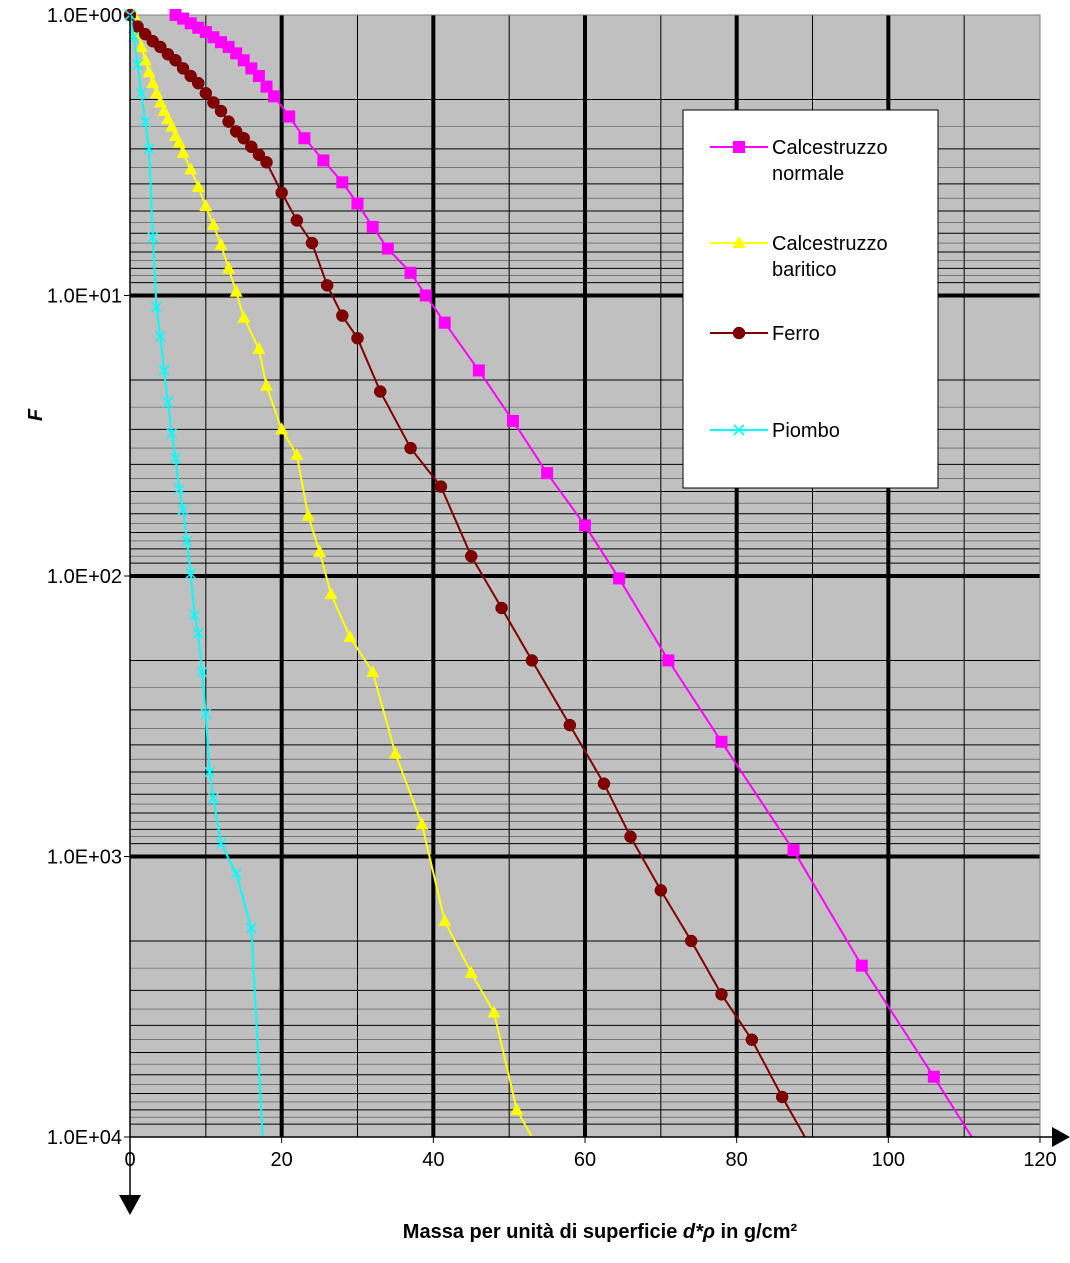  I want to click on legend-label: Ferro, so click(796, 334).